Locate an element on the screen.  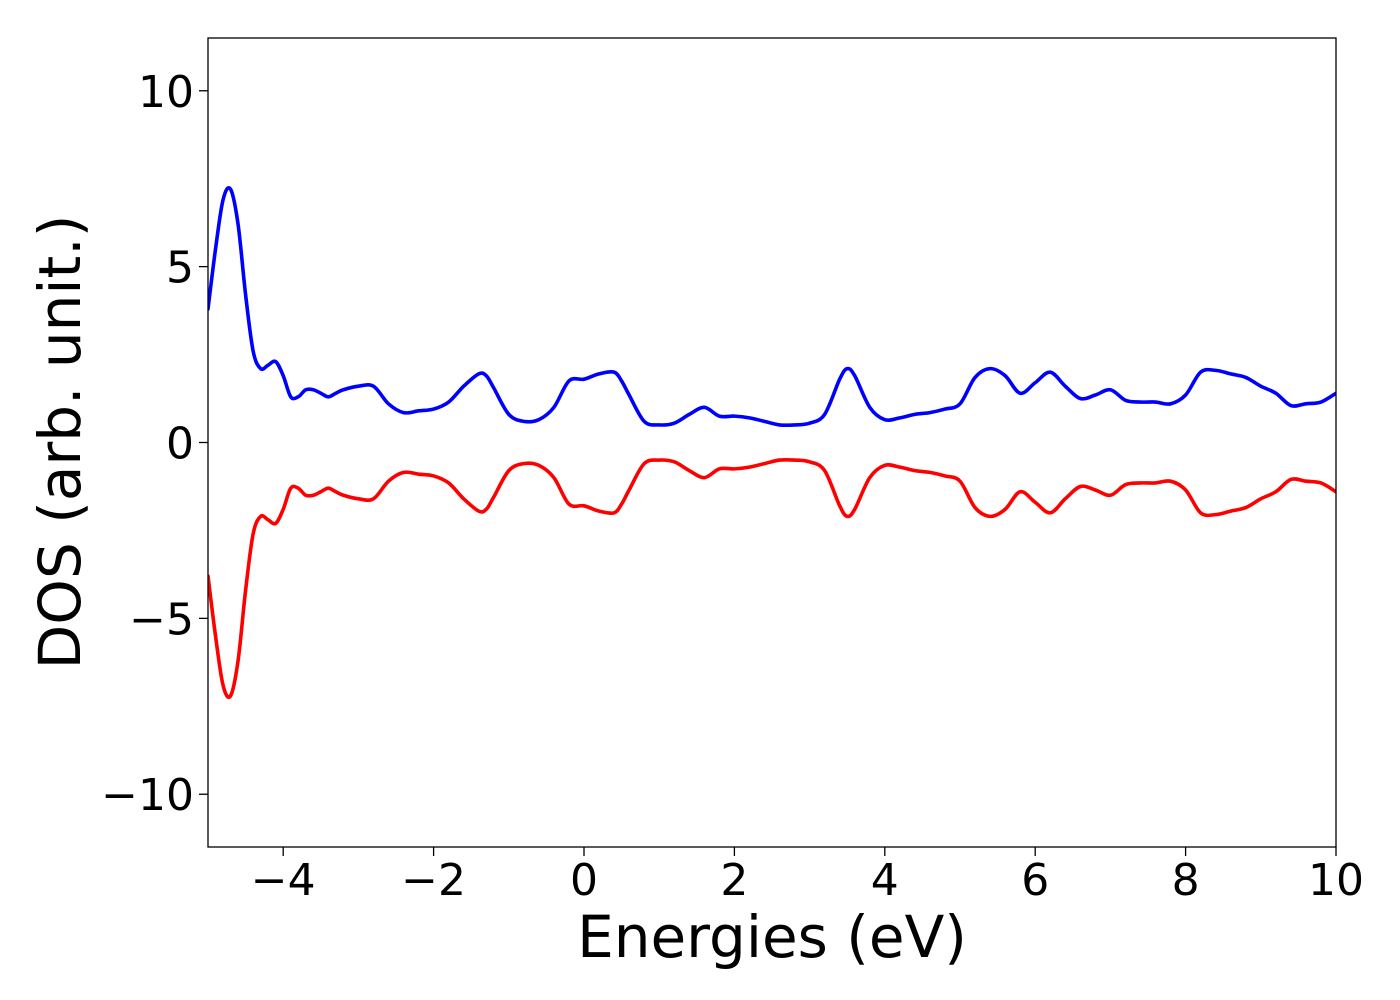
y-axis-label: DOS (arb. unit.) is located at coordinates (60, 442).